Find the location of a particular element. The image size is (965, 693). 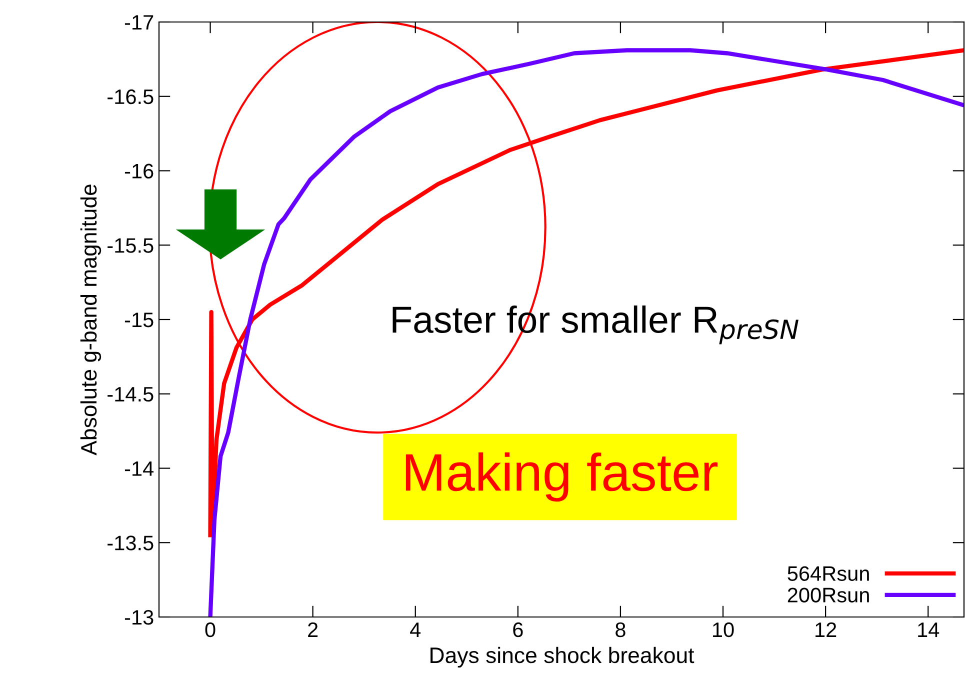

y-tick-label: -15.5 is located at coordinates (131, 245).